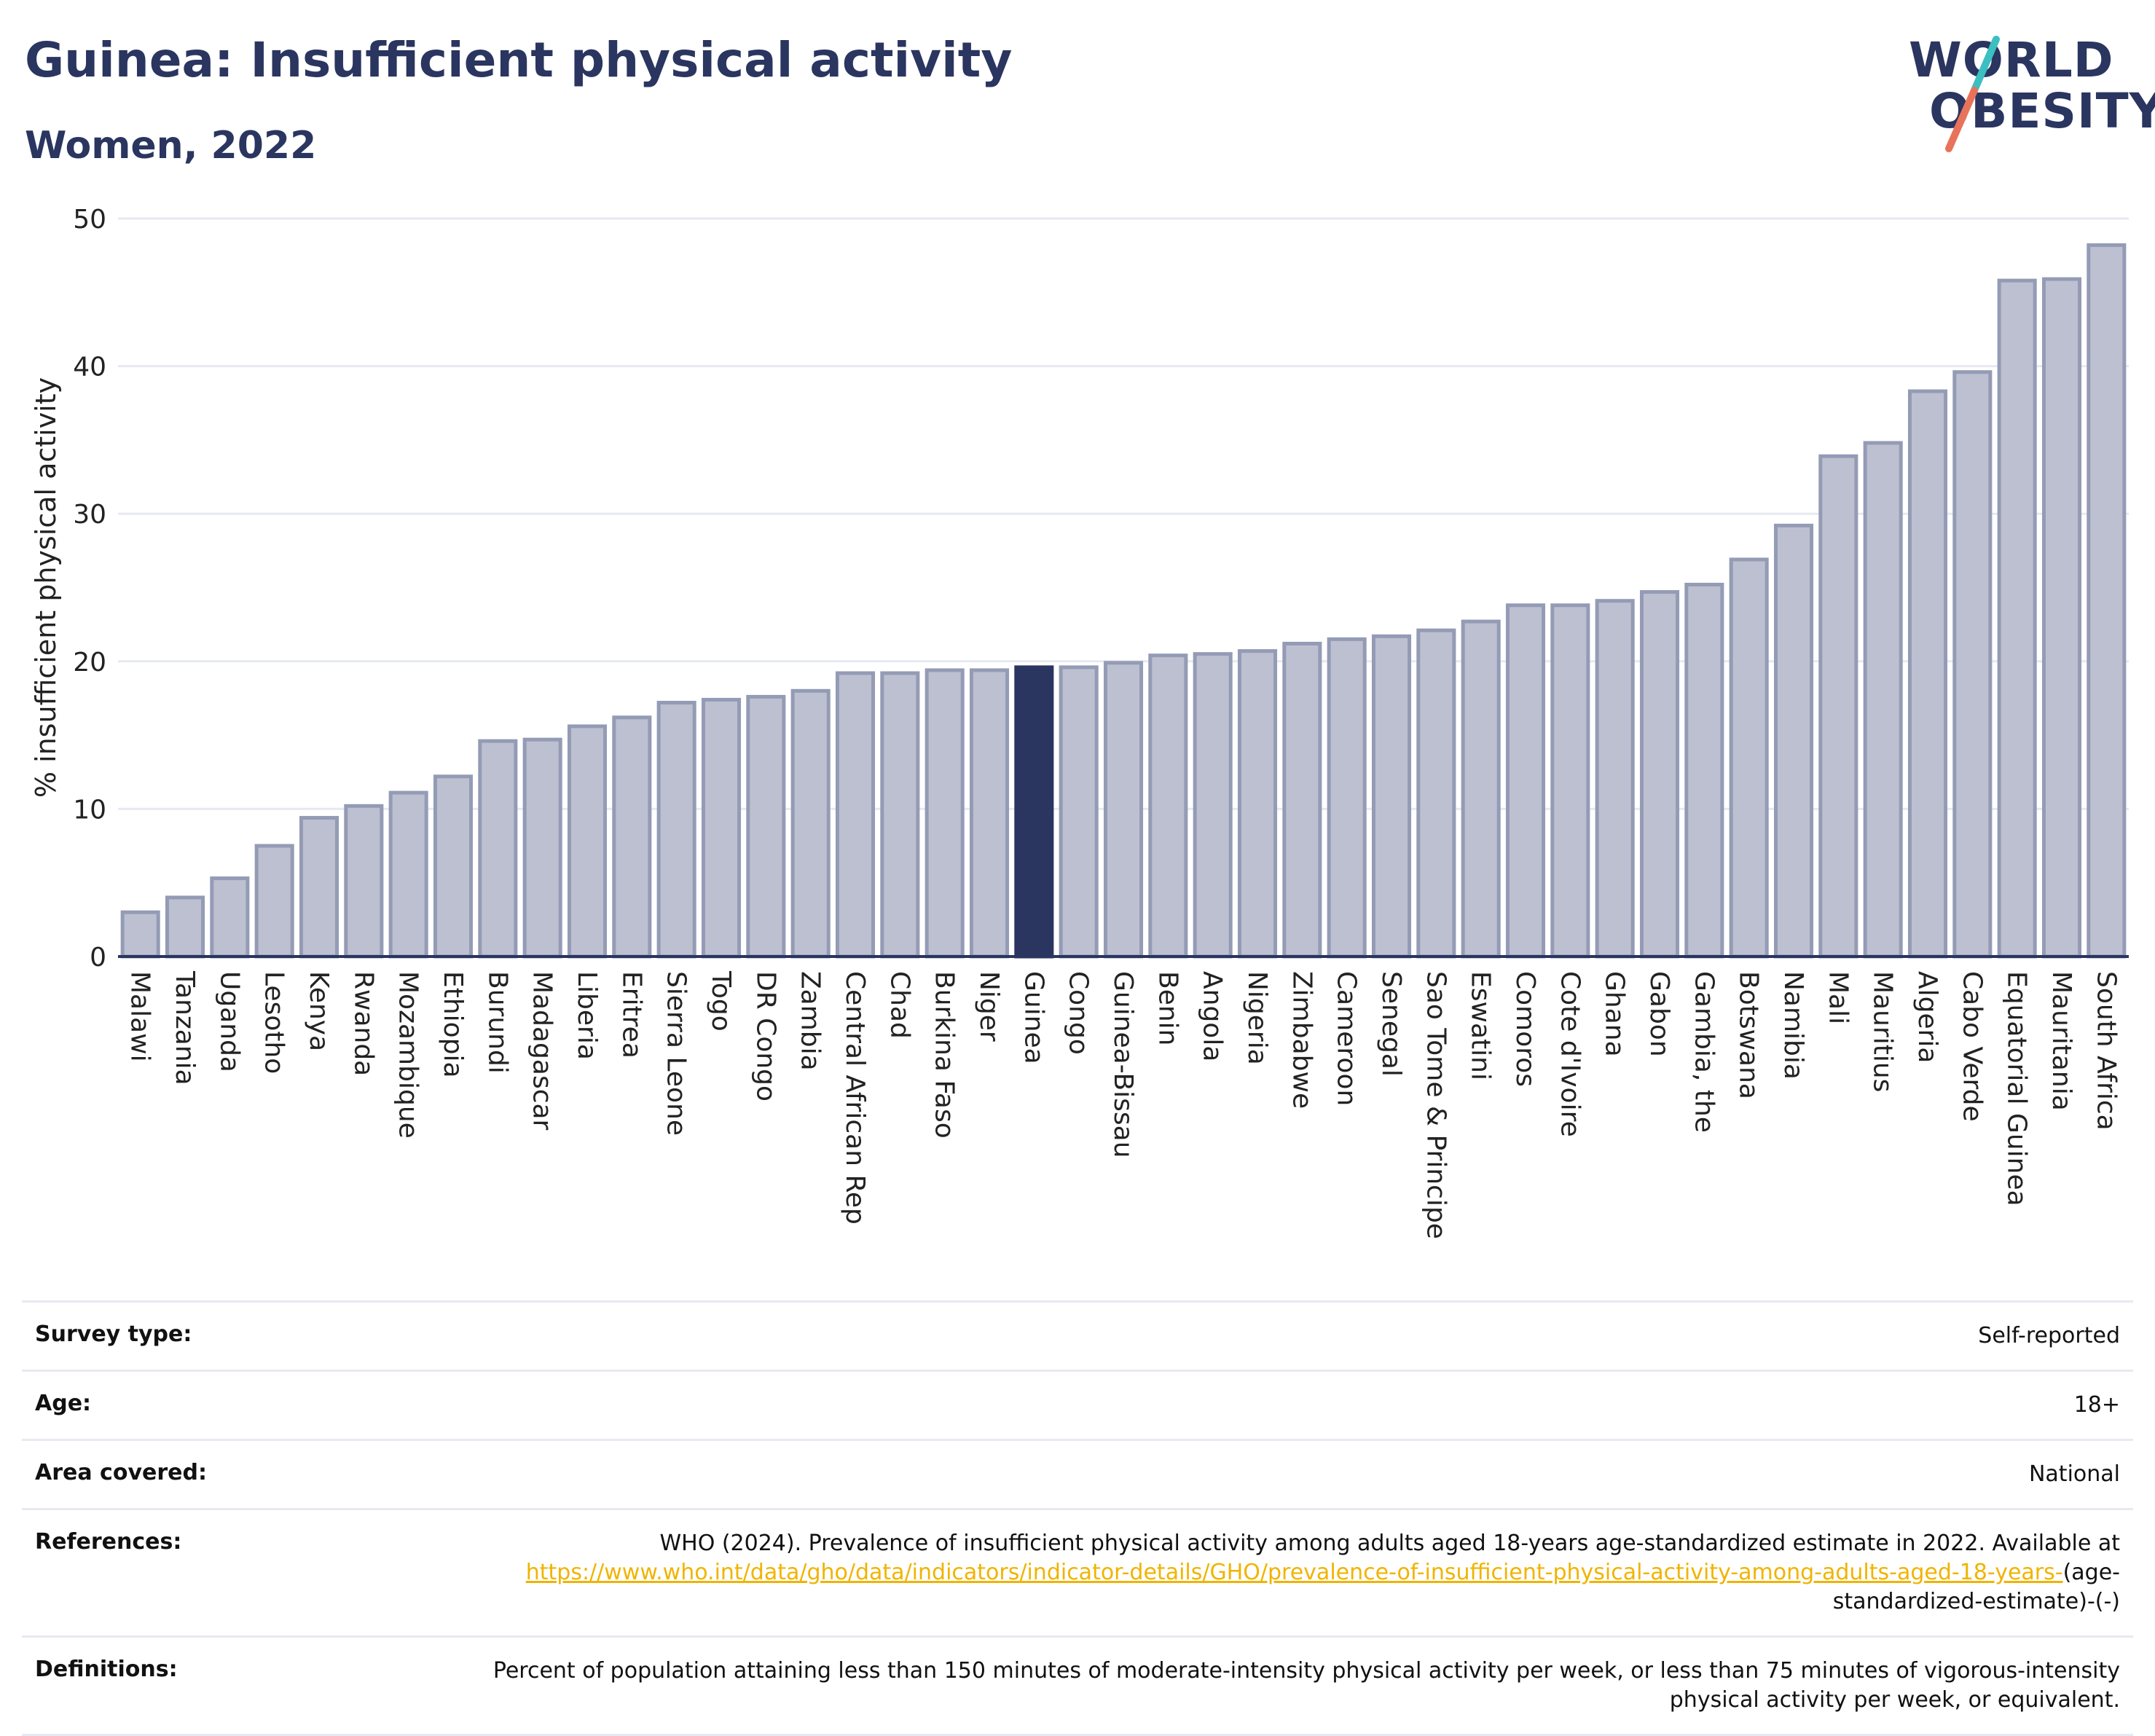 The image size is (2155, 1736). What do you see at coordinates (106, 1669) in the screenshot?
I see `definitions-label: Definitions:` at bounding box center [106, 1669].